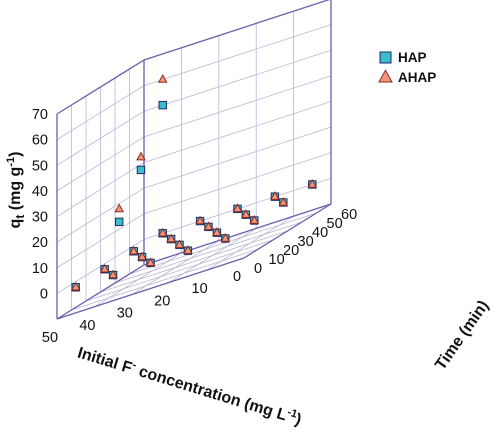 This screenshot has width=498, height=439. I want to click on x-tick-label: 20, so click(162, 301).